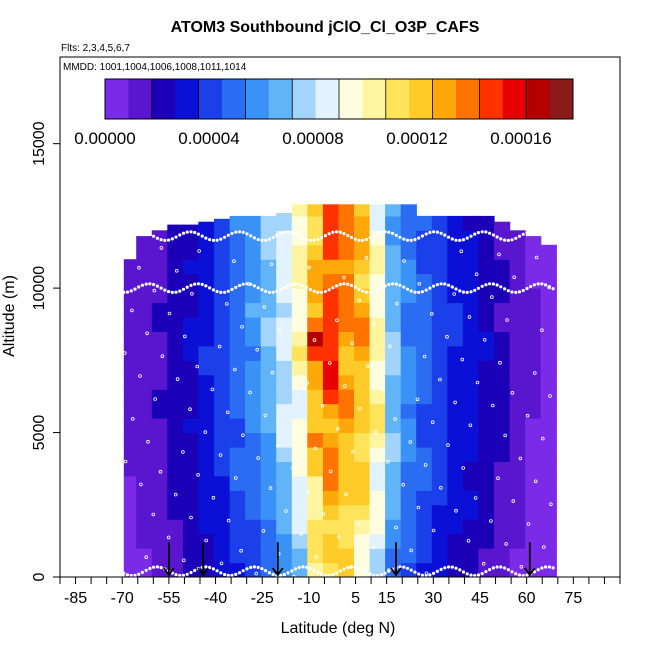 The height and width of the screenshot is (650, 650). Describe the element at coordinates (520, 138) in the screenshot. I see `colorbar-tick-label: 0.00016` at that location.